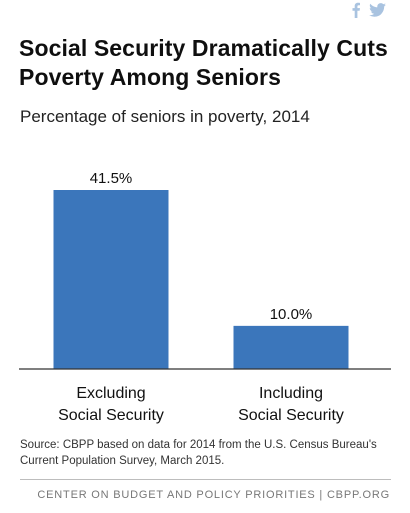 This screenshot has width=410, height=513. I want to click on data-label-0: 41.5%, so click(111, 178).